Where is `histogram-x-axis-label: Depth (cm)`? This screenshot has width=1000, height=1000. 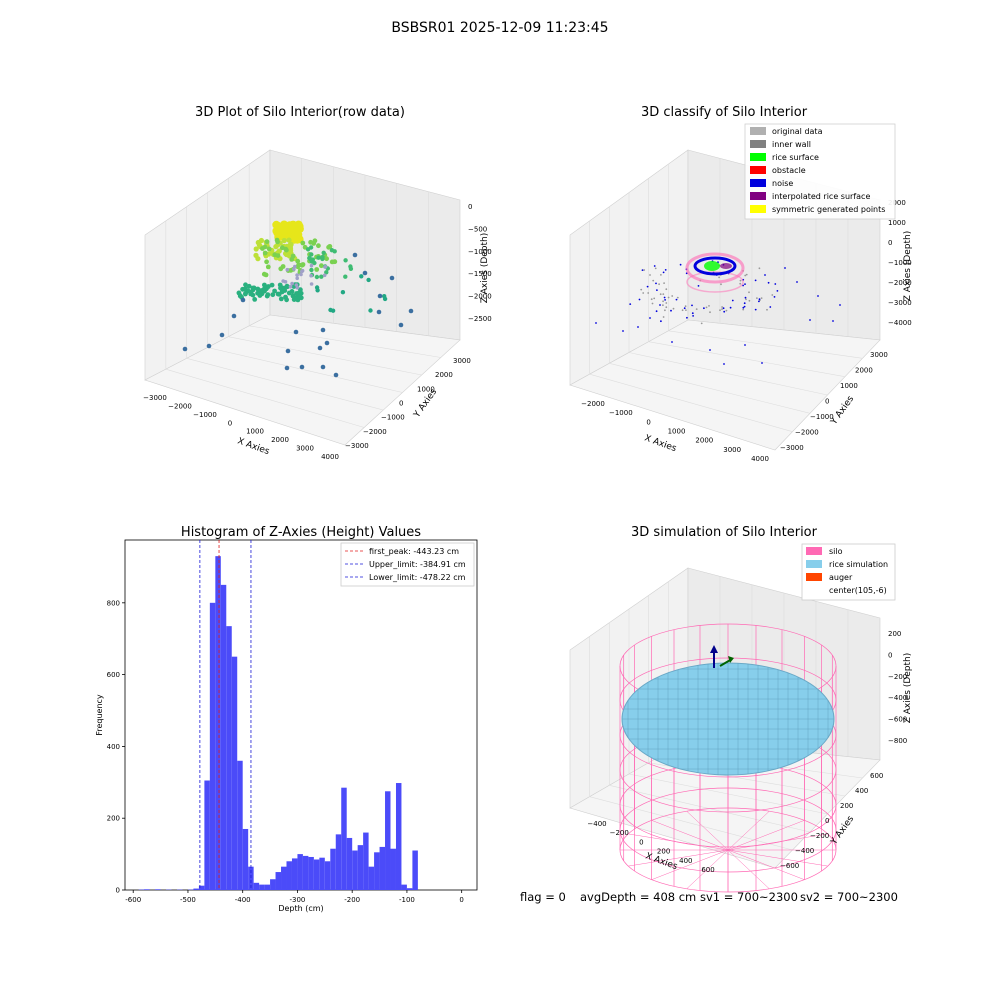 histogram-x-axis-label: Depth (cm) is located at coordinates (300, 908).